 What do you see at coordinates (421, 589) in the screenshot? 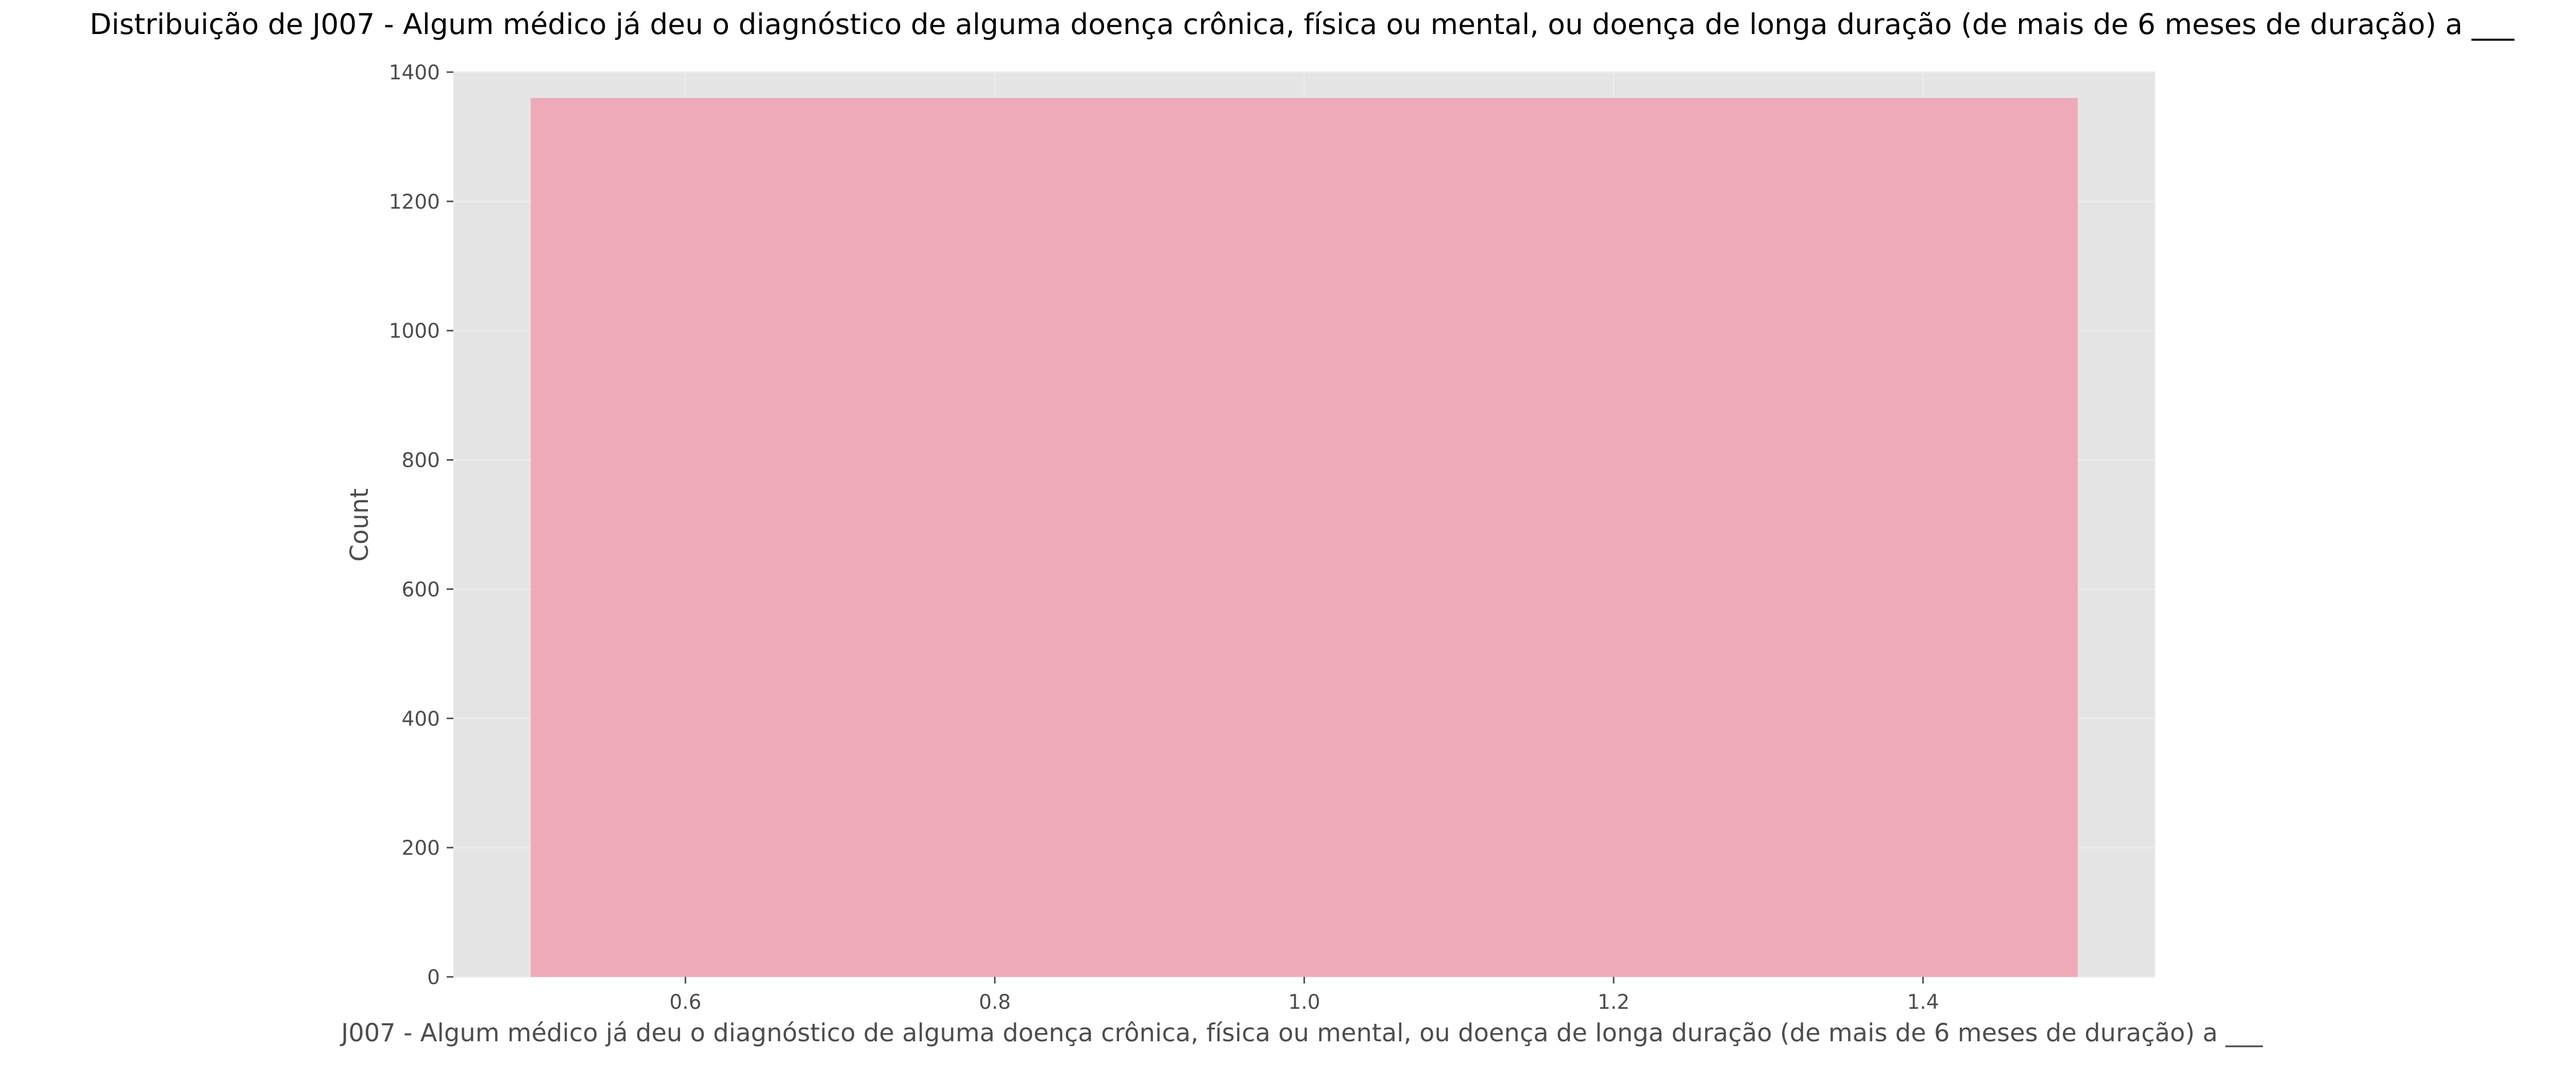
I see `y-tick-label: 600` at bounding box center [421, 589].